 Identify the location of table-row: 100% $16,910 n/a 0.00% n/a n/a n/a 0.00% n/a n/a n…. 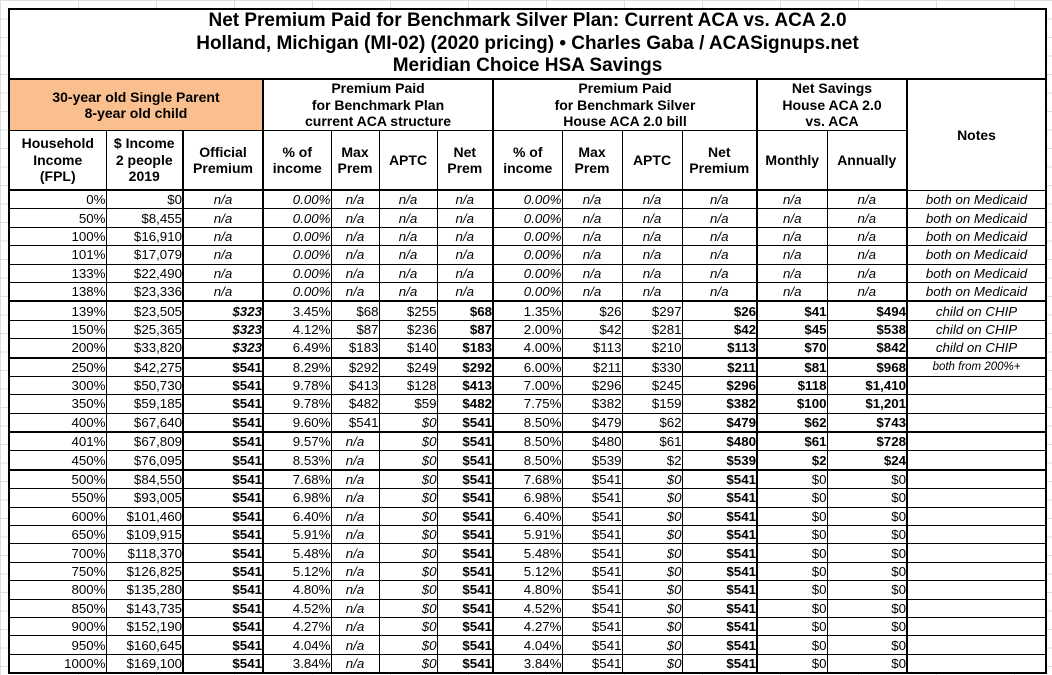
(527, 236).